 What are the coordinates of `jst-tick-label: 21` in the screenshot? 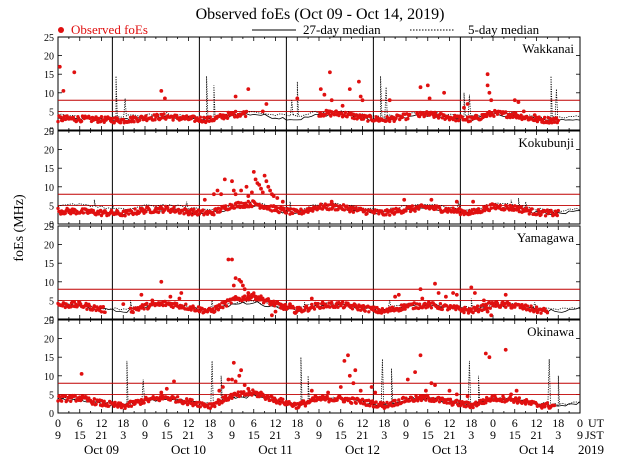 It's located at (276, 435).